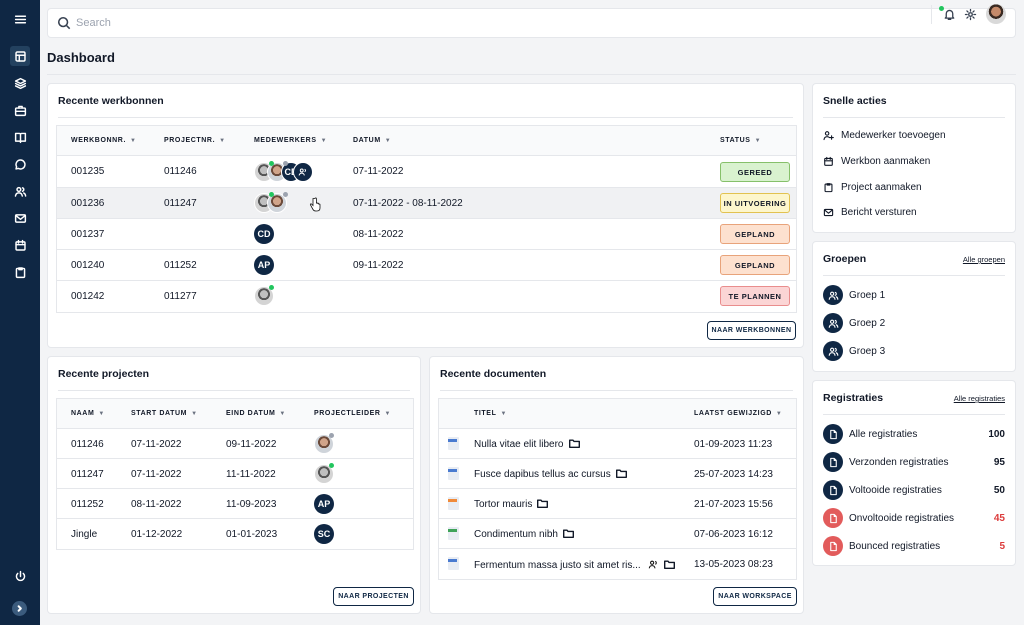  What do you see at coordinates (291, 140) in the screenshot?
I see `col-medewerkers: MEDEWERKERS ▼` at bounding box center [291, 140].